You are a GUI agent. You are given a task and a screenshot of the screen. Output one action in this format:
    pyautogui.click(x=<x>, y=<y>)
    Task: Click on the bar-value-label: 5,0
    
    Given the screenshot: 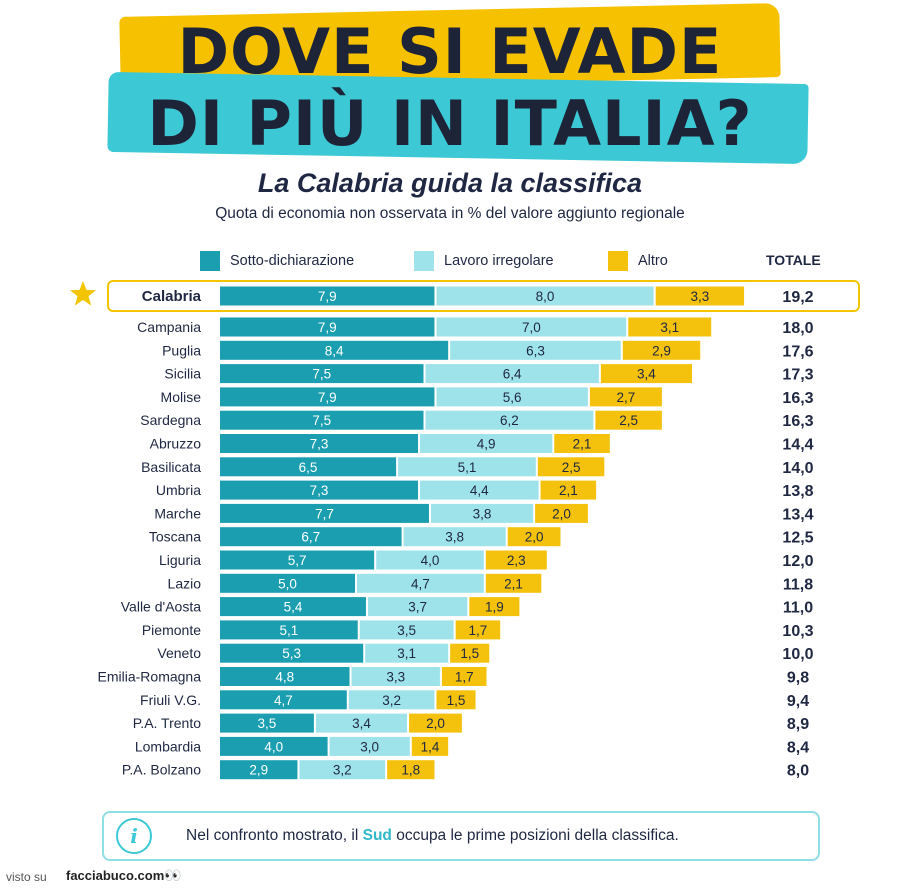 What is the action you would take?
    pyautogui.click(x=287, y=583)
    